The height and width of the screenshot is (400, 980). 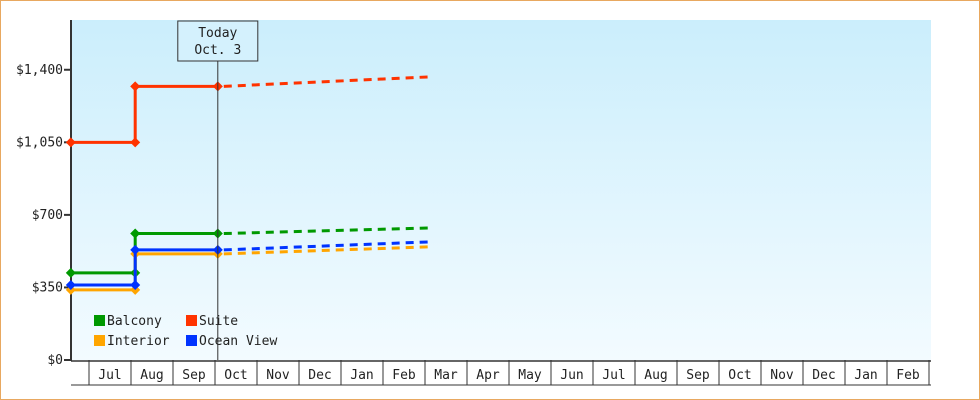 What do you see at coordinates (144, 114) in the screenshot?
I see `series-line-suite` at bounding box center [144, 114].